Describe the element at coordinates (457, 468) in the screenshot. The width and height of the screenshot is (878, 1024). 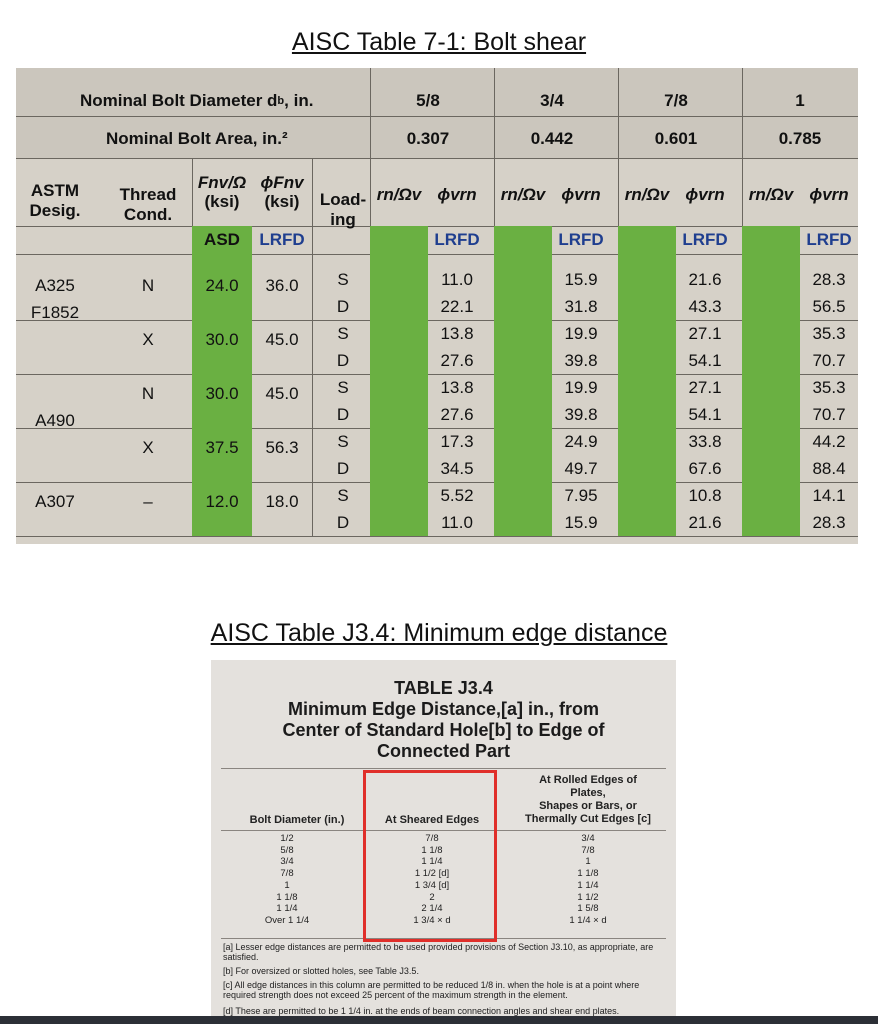
I see `table-cell: 34.5` at that location.